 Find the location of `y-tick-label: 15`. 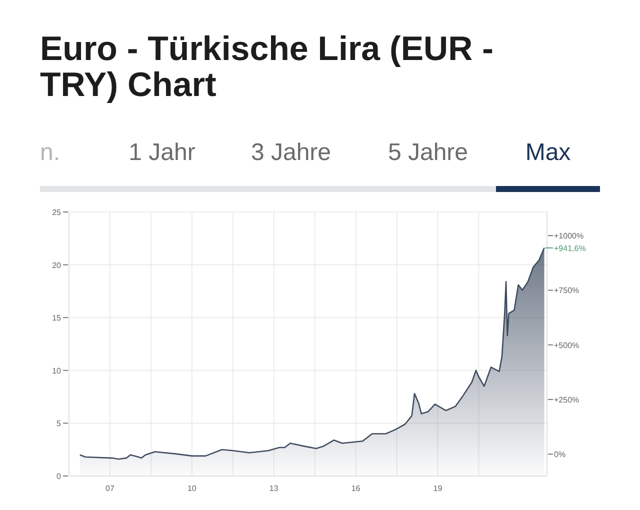

y-tick-label: 15 is located at coordinates (57, 318).